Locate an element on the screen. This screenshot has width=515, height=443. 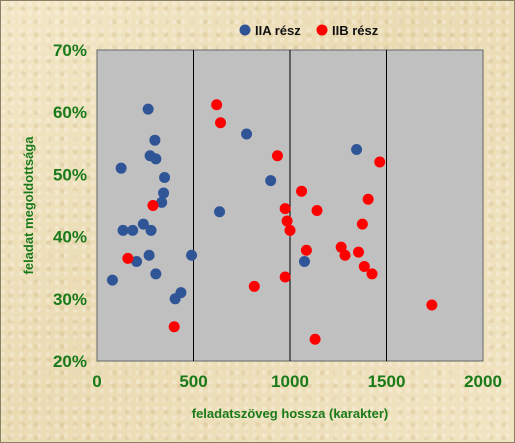
y-tick-label: 40% is located at coordinates (70, 237).